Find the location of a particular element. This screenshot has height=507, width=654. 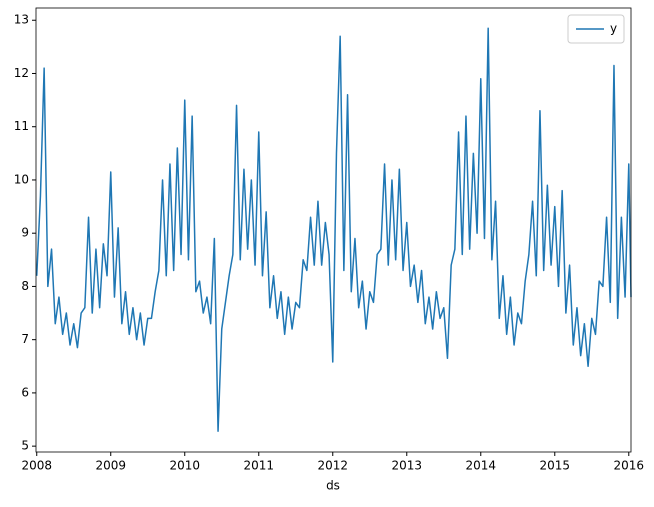

x-axis-label: ds is located at coordinates (333, 486).